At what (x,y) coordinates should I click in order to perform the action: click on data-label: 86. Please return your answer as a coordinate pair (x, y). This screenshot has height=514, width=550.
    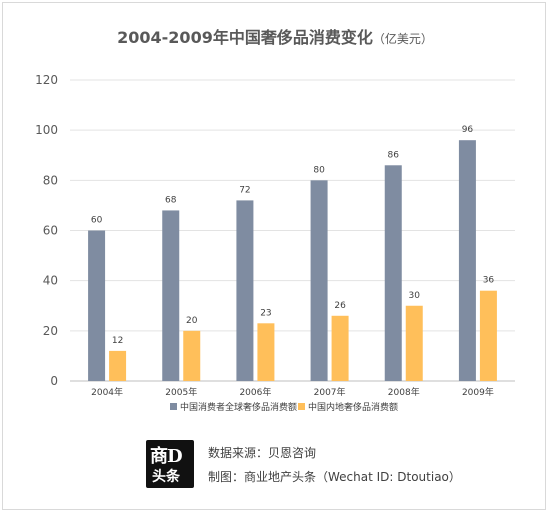
    Looking at the image, I should click on (394, 155).